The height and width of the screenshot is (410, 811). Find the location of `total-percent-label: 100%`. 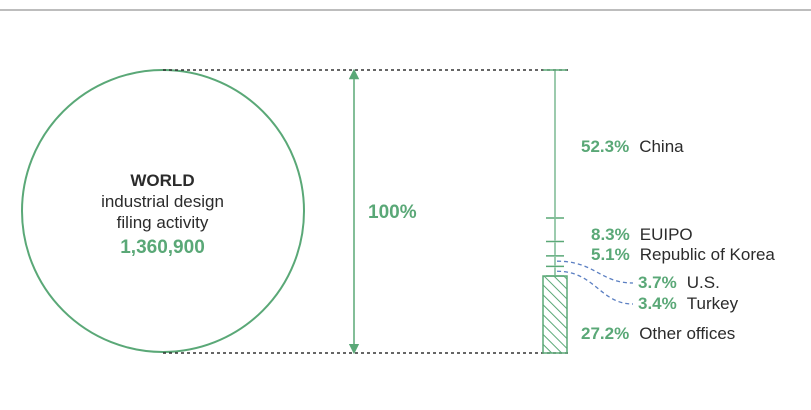

total-percent-label: 100% is located at coordinates (392, 212).